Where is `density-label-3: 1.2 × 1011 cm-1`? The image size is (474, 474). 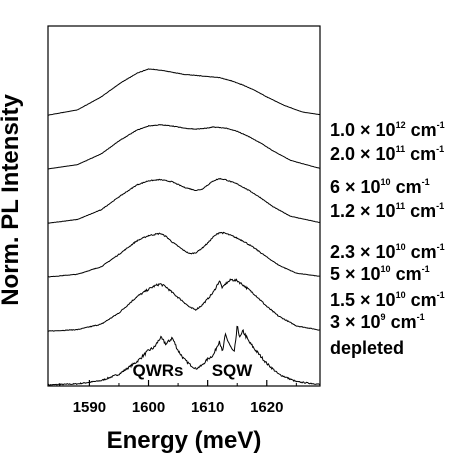
density-label-3: 1.2 × 1011 cm-1 is located at coordinates (387, 211).